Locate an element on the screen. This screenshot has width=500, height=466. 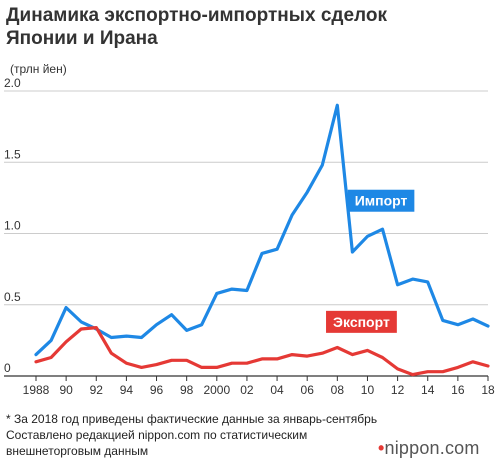
x-tick-label: 06 is located at coordinates (308, 390).